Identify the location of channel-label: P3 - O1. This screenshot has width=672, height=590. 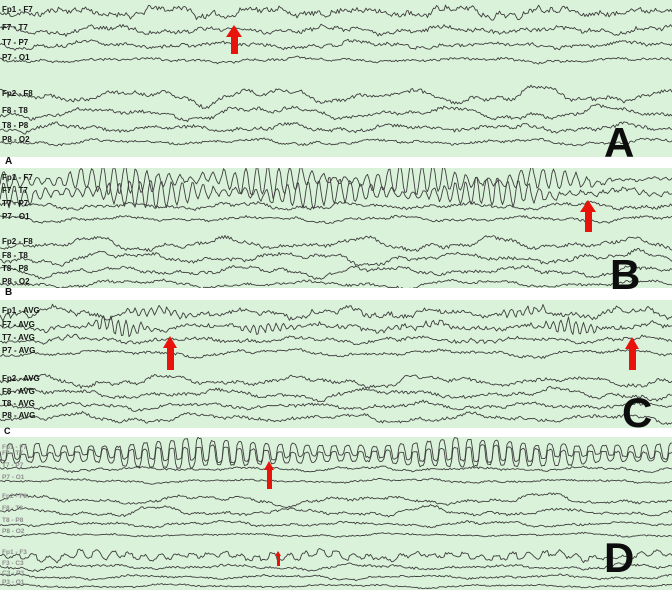
(13, 582).